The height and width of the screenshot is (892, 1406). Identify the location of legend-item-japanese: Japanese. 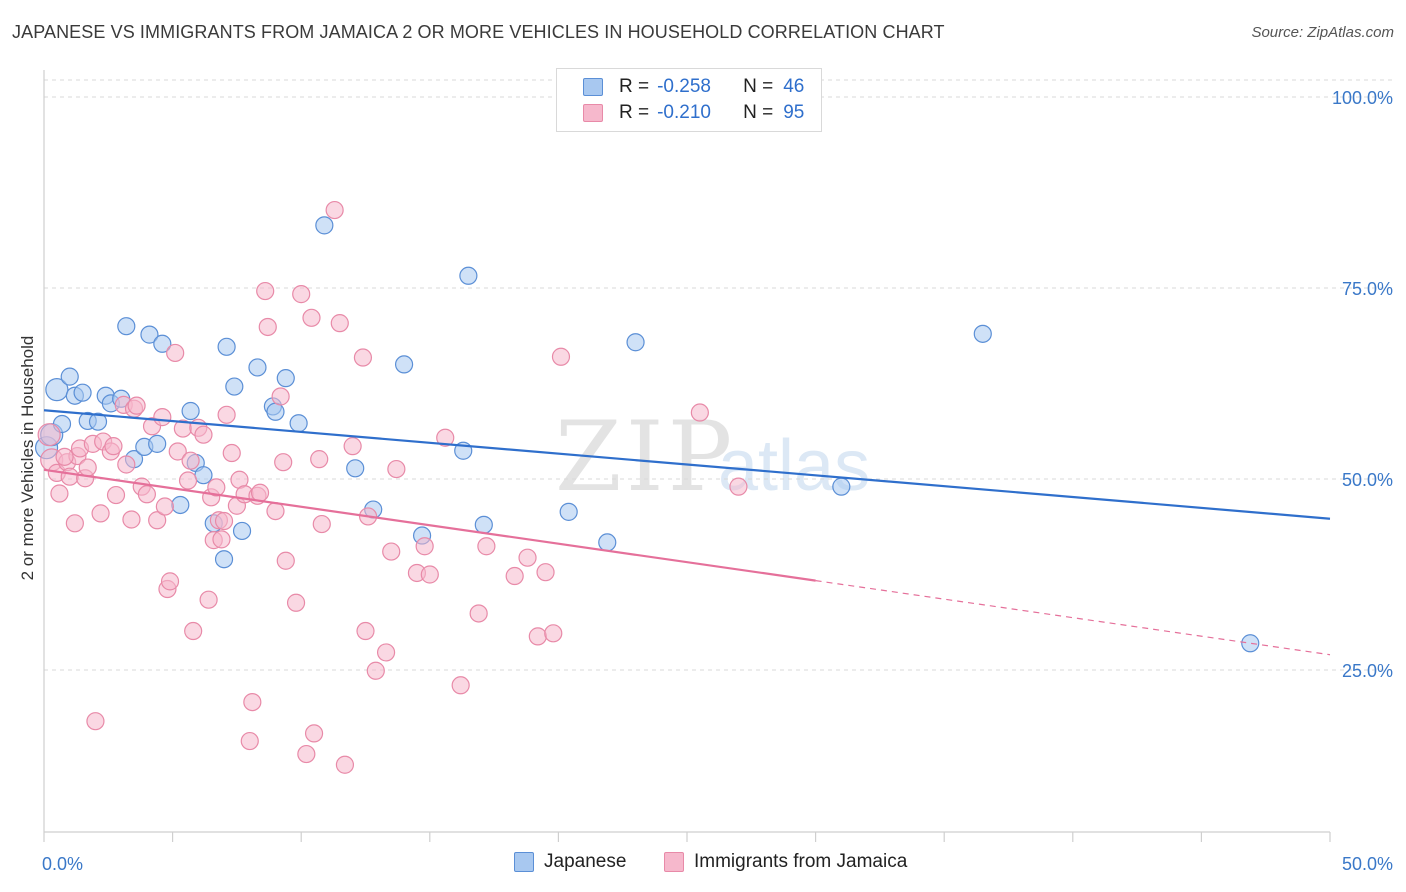
(570, 862).